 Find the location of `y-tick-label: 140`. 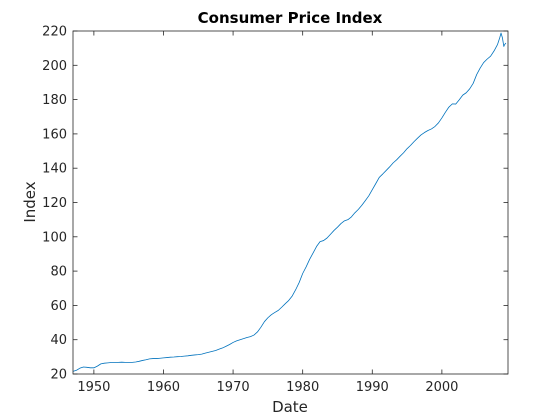

y-tick-label: 140 is located at coordinates (54, 169).